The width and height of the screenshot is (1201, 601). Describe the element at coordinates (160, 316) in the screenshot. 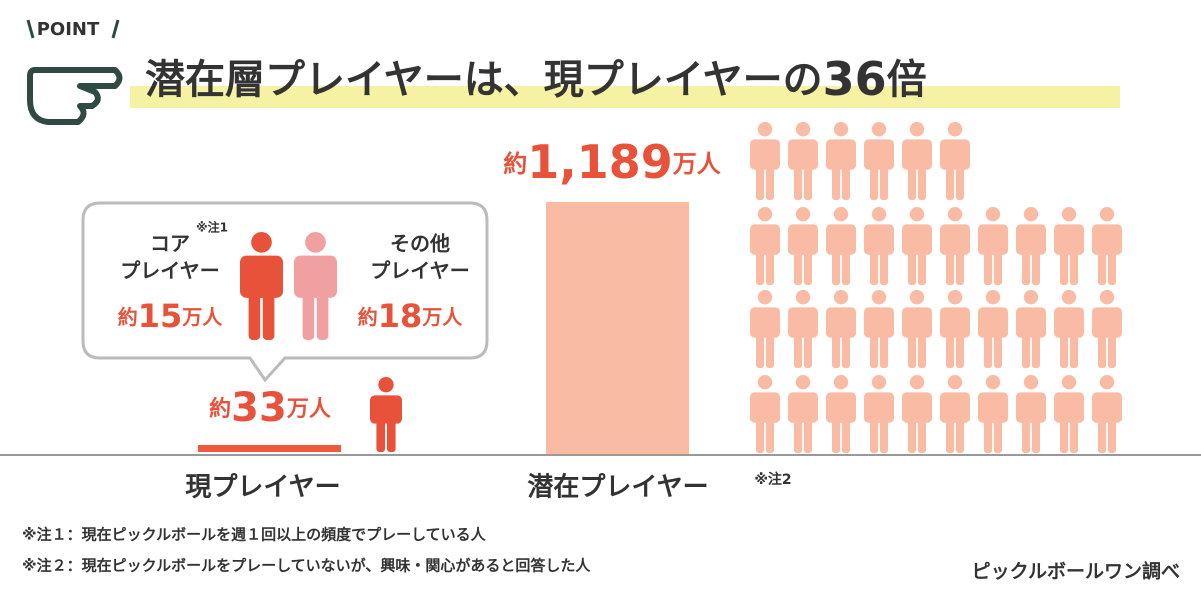

I see `number: 15` at that location.